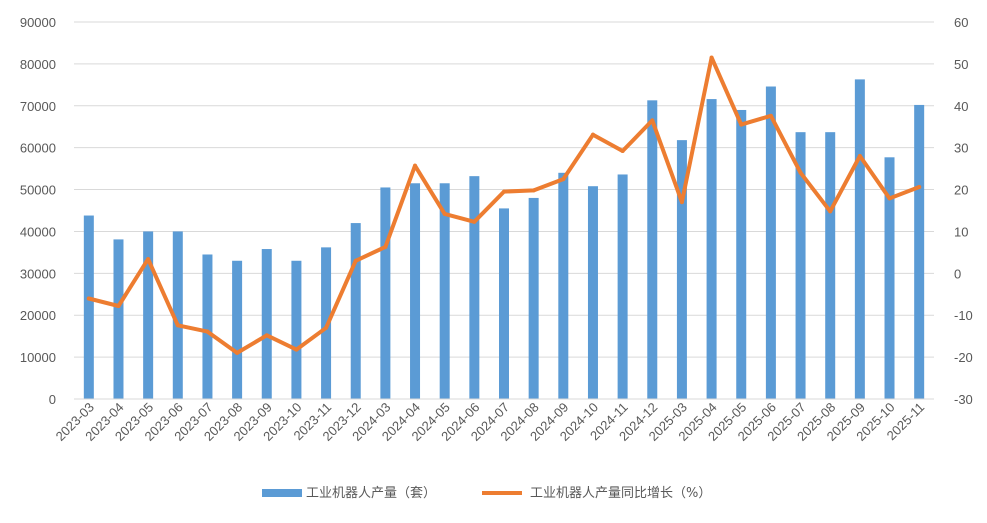 The height and width of the screenshot is (523, 987). I want to click on right-tick-label: -20, so click(963, 357).